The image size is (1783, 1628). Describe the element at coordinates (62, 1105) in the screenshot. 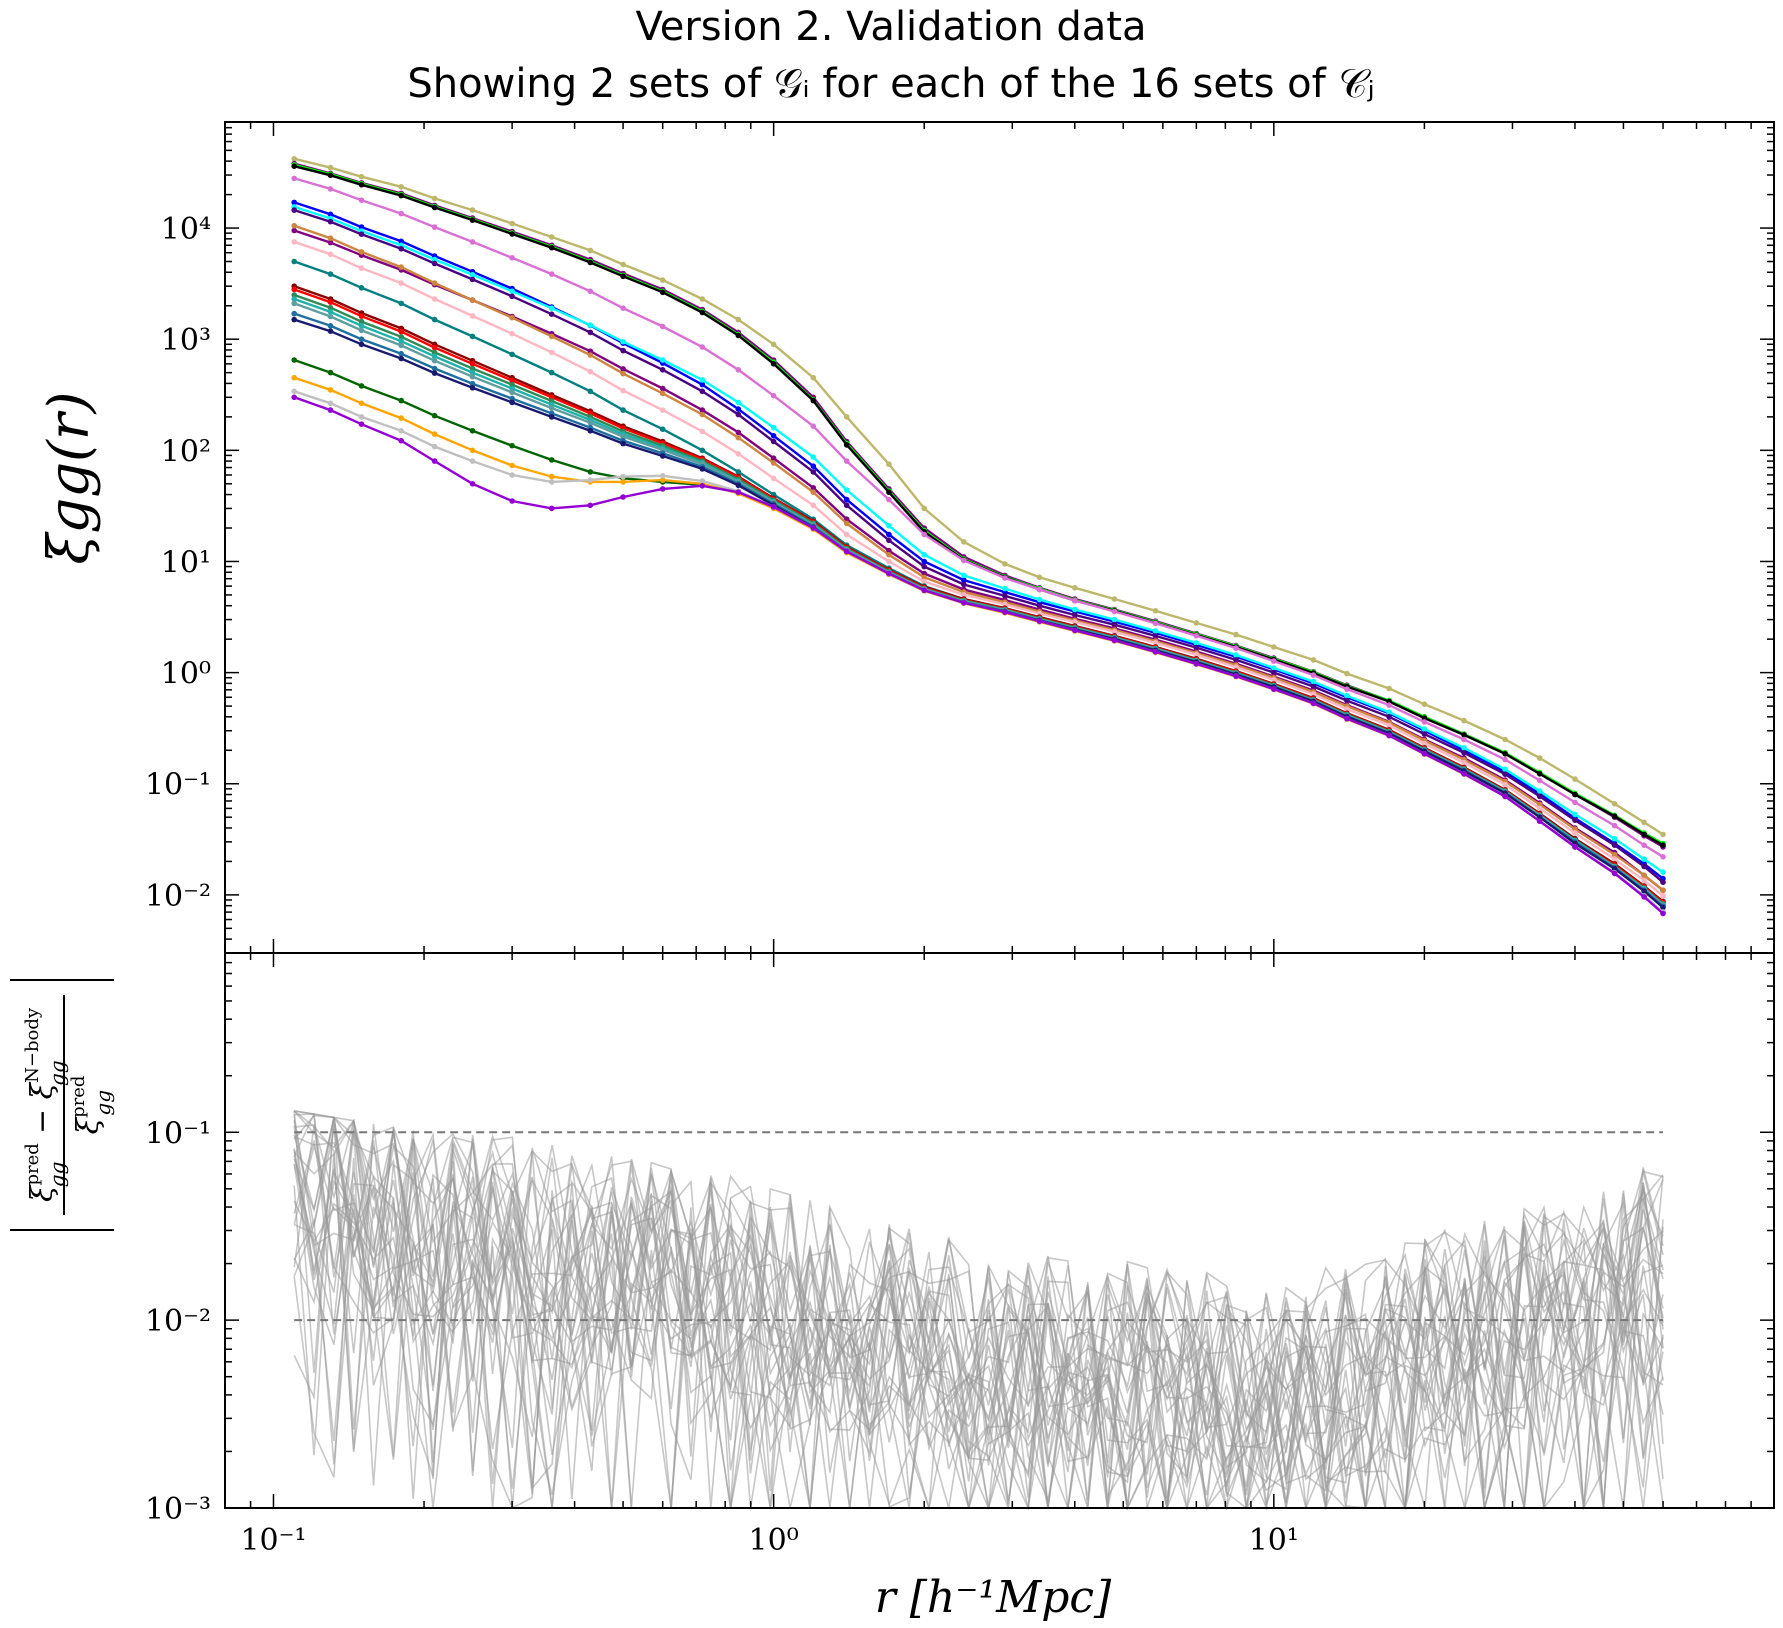

I see `bottom-y-axis-label: ξpred gg − ξN−body gg ξpred gg` at that location.